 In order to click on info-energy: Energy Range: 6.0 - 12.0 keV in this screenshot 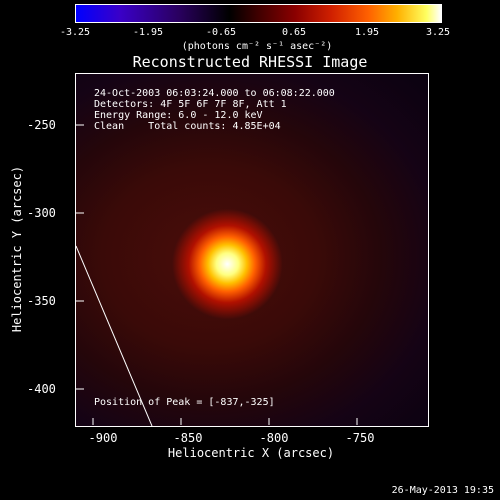, I will do `click(178, 115)`.